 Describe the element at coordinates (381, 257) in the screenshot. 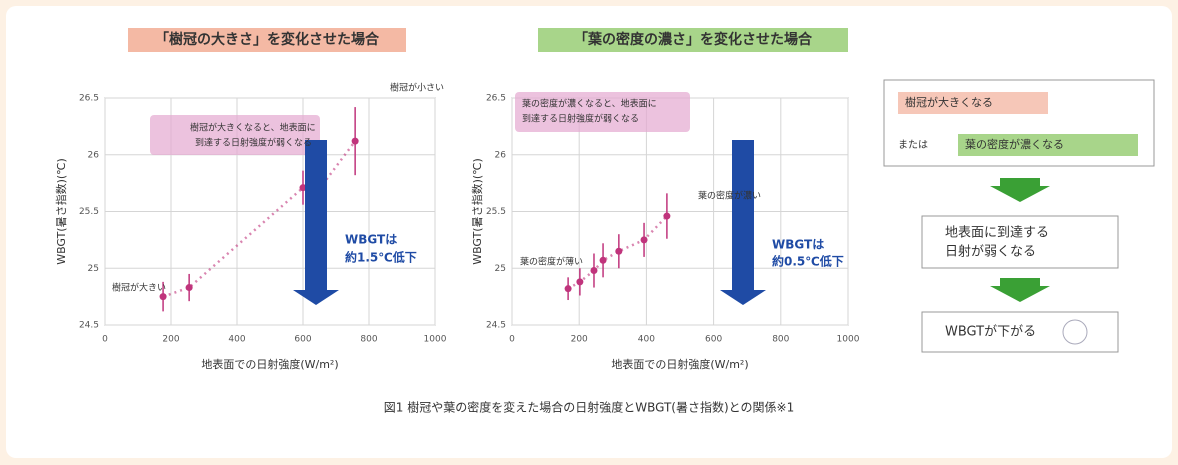

I see `annotation: 約1.5℃低下` at that location.